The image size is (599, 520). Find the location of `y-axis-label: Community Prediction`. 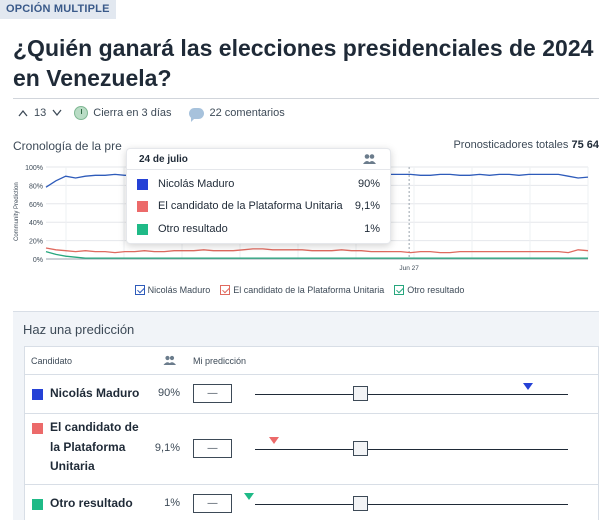

y-axis-label: Community Prediction is located at coordinates (17, 211).